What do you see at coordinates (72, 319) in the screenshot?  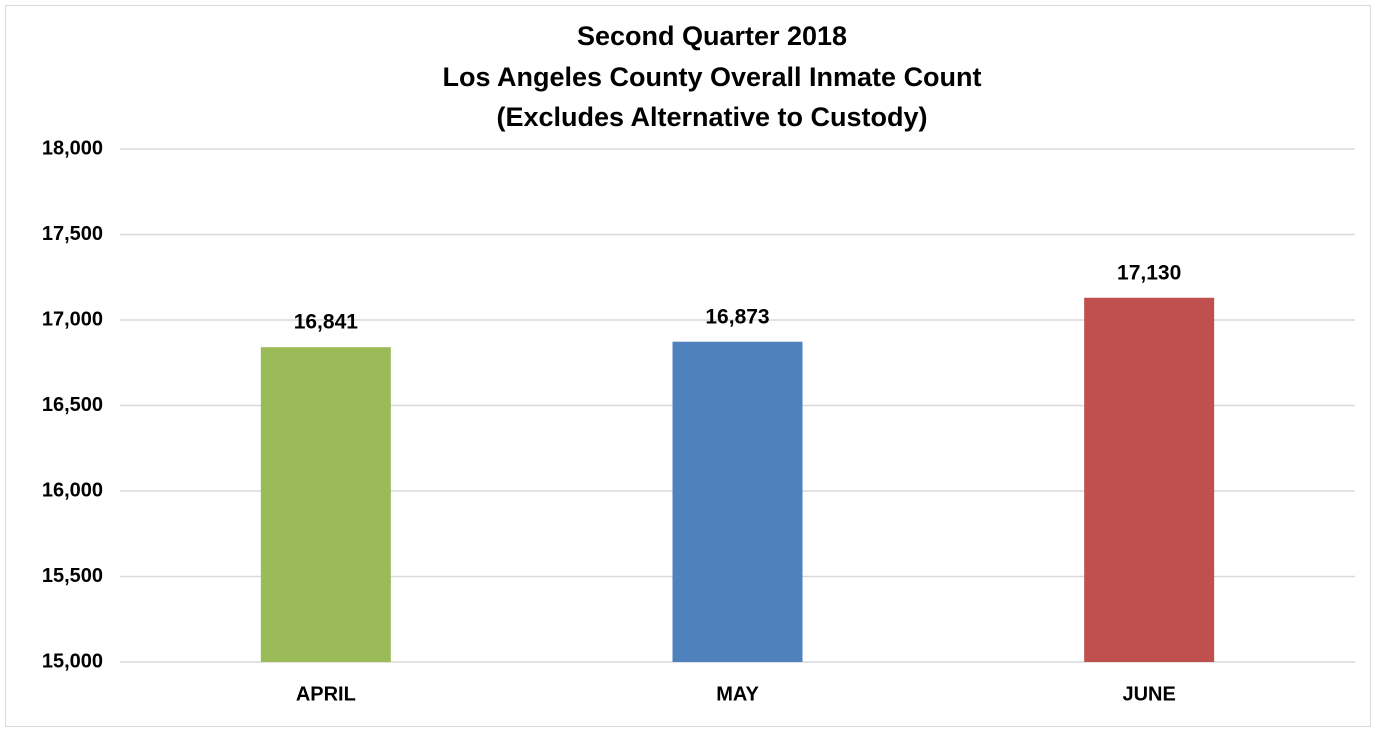 I see `y-tick-label: 17,000` at bounding box center [72, 319].